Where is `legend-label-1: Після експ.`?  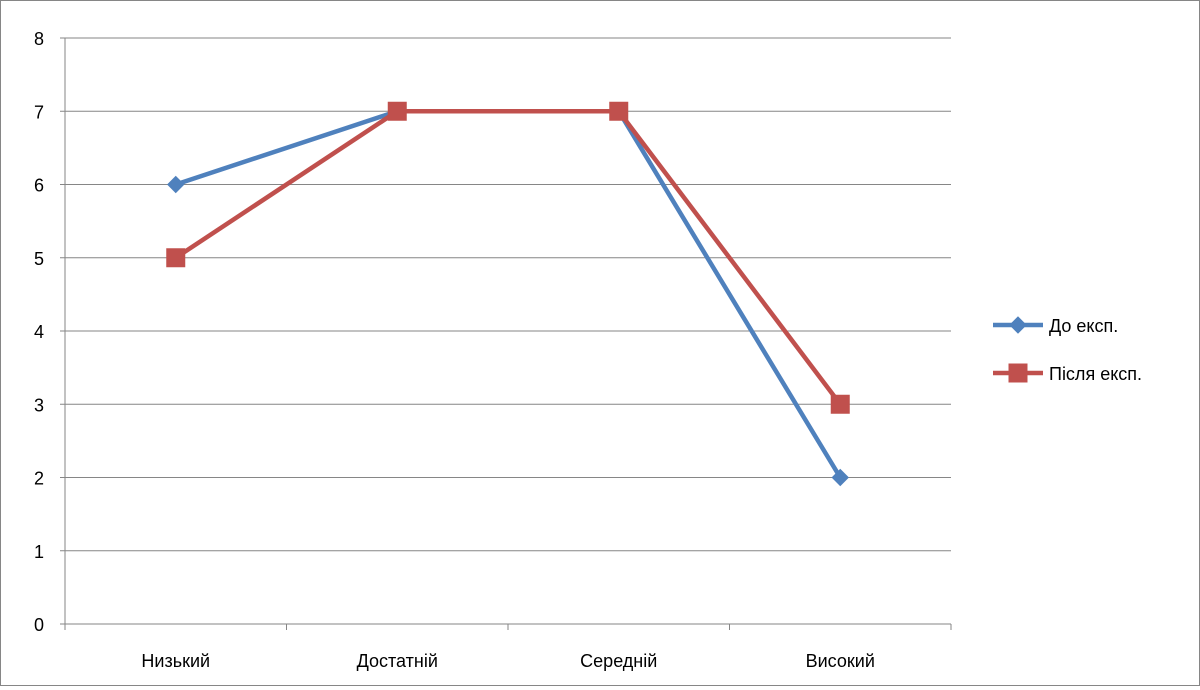
legend-label-1: Після експ. is located at coordinates (1095, 374).